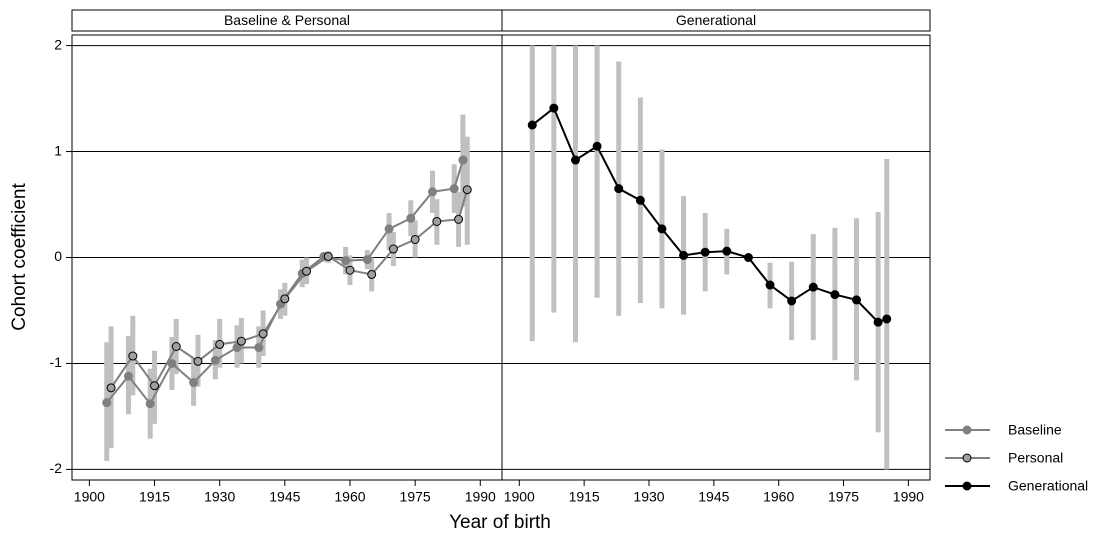  I want to click on legend-label: Baseline, so click(1035, 430).